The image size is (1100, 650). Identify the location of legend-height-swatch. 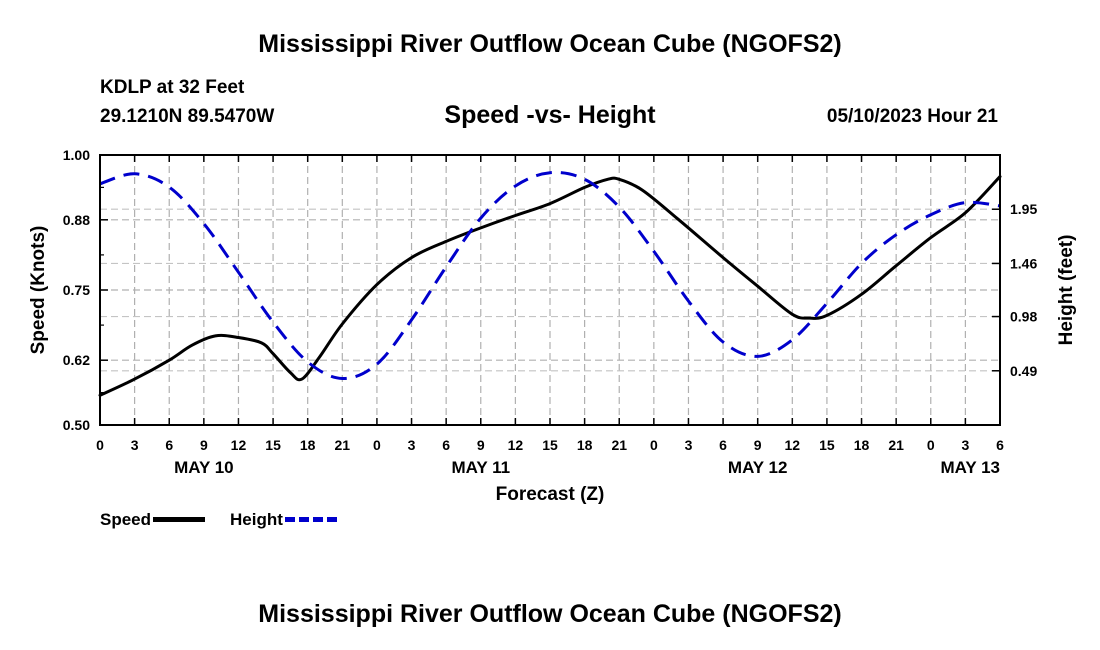
(310, 520).